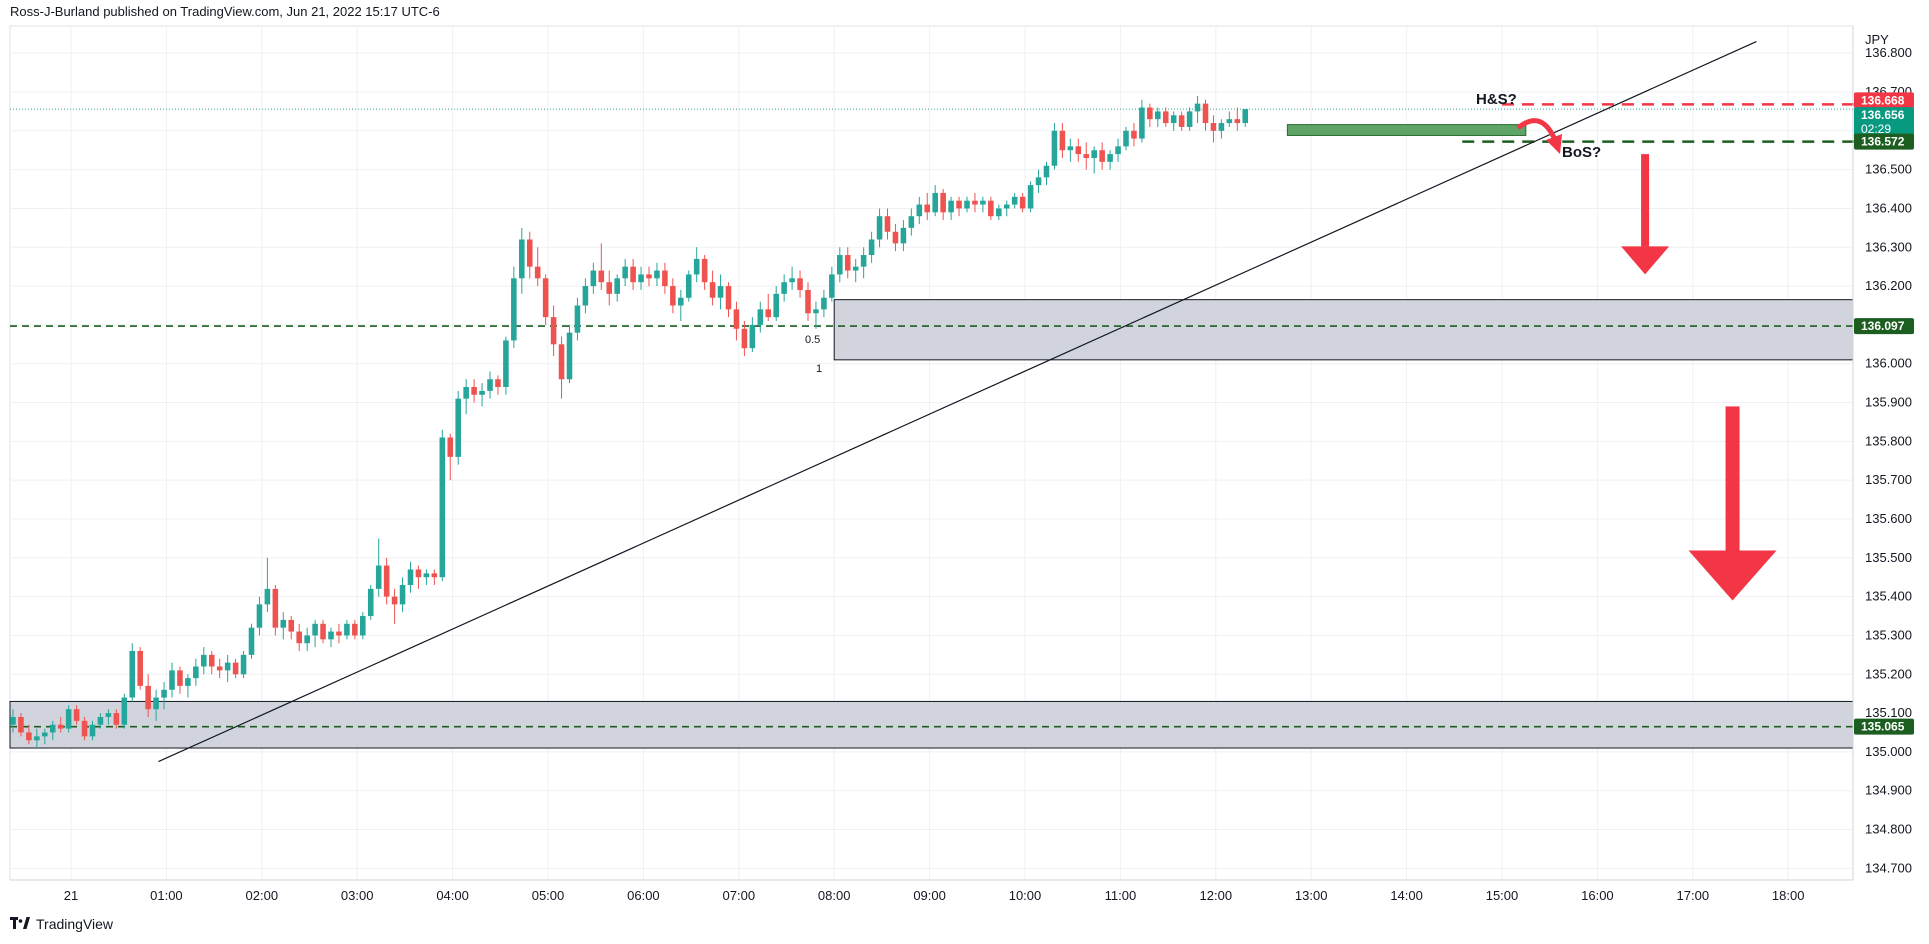 The height and width of the screenshot is (944, 1929). Describe the element at coordinates (1888, 207) in the screenshot. I see `y-tick-label: 136.400` at that location.